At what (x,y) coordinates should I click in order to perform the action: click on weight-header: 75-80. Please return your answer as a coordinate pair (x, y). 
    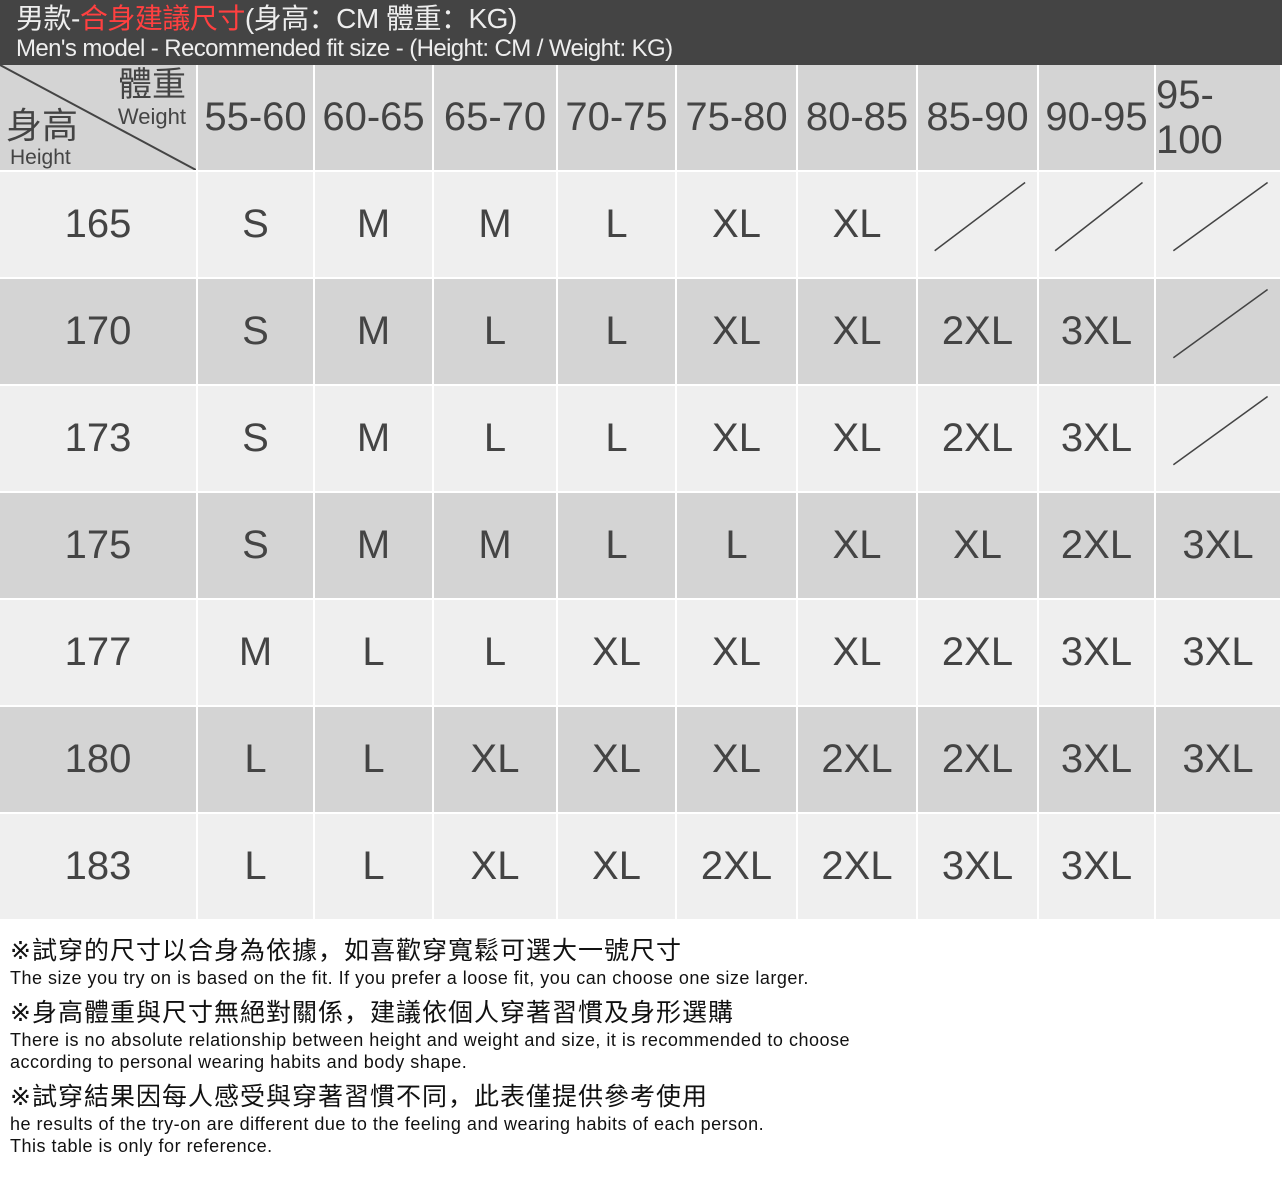
    Looking at the image, I should click on (737, 118).